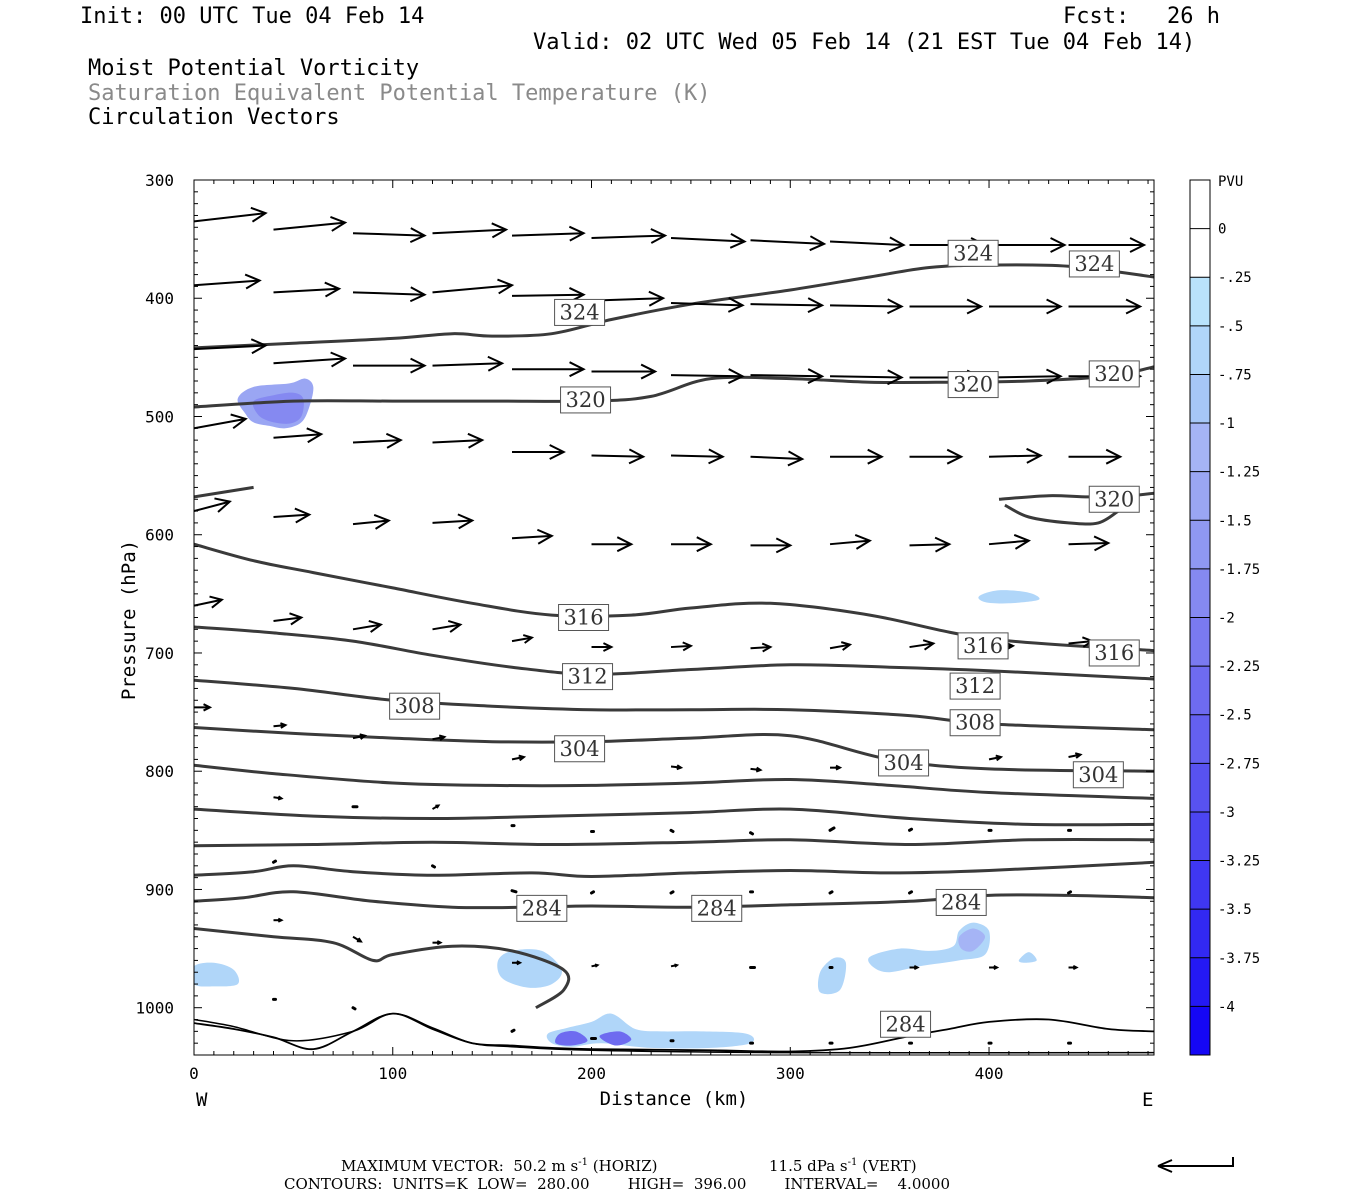 This screenshot has width=1350, height=1200. I want to click on max-horizontal-value: 50.2 m s, so click(546, 1166).